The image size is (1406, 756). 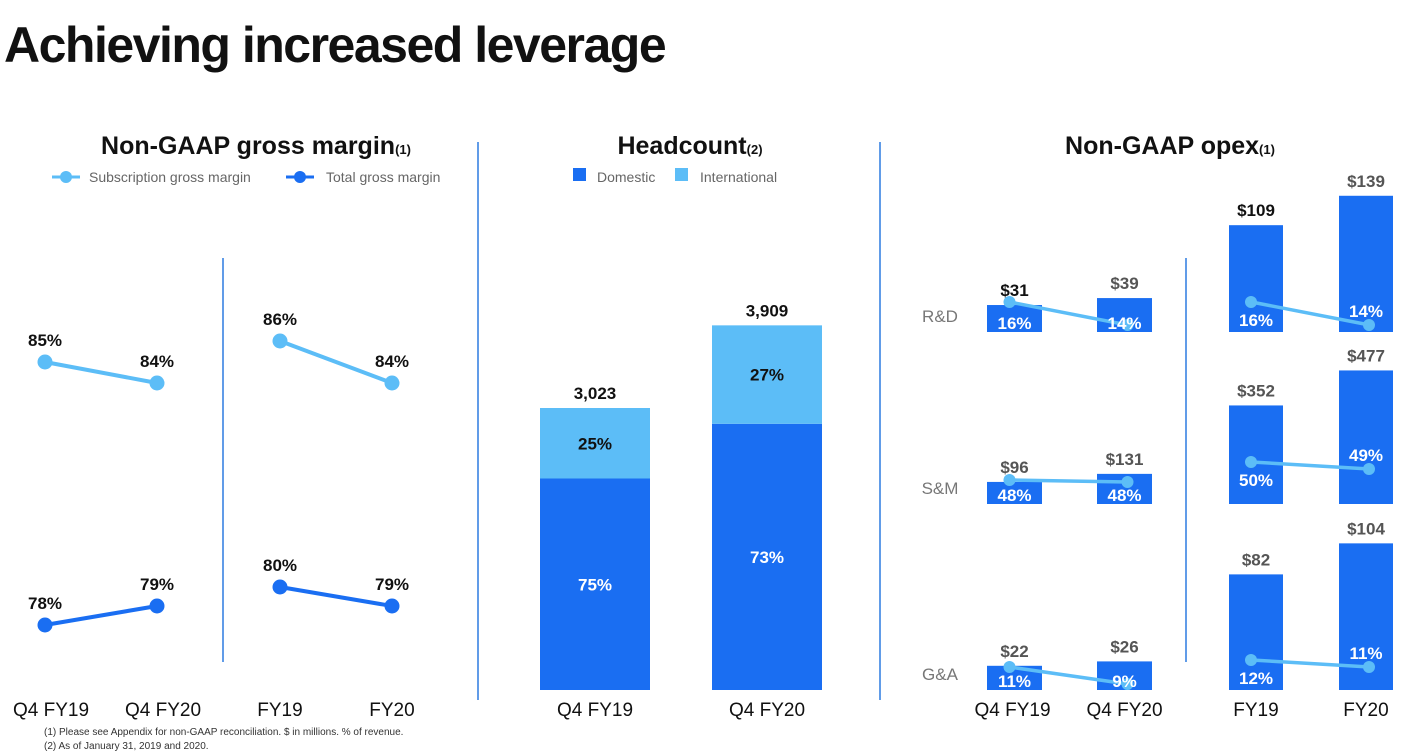 I want to click on value-label: $139, so click(x=1366, y=181).